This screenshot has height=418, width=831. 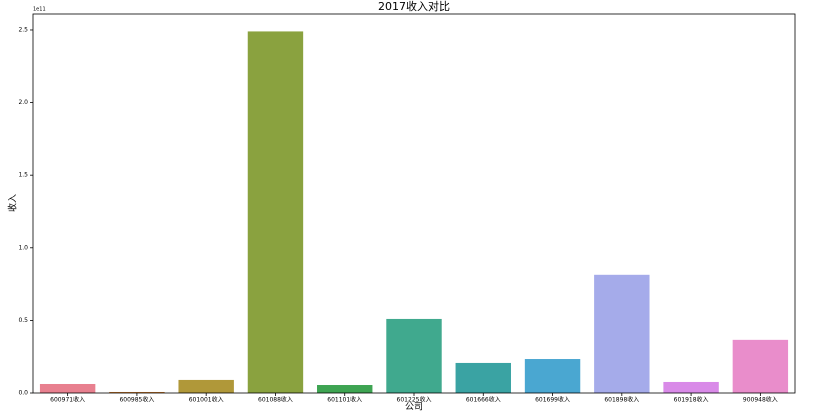 What do you see at coordinates (760, 400) in the screenshot?
I see `x-tick-label: 900948收入` at bounding box center [760, 400].